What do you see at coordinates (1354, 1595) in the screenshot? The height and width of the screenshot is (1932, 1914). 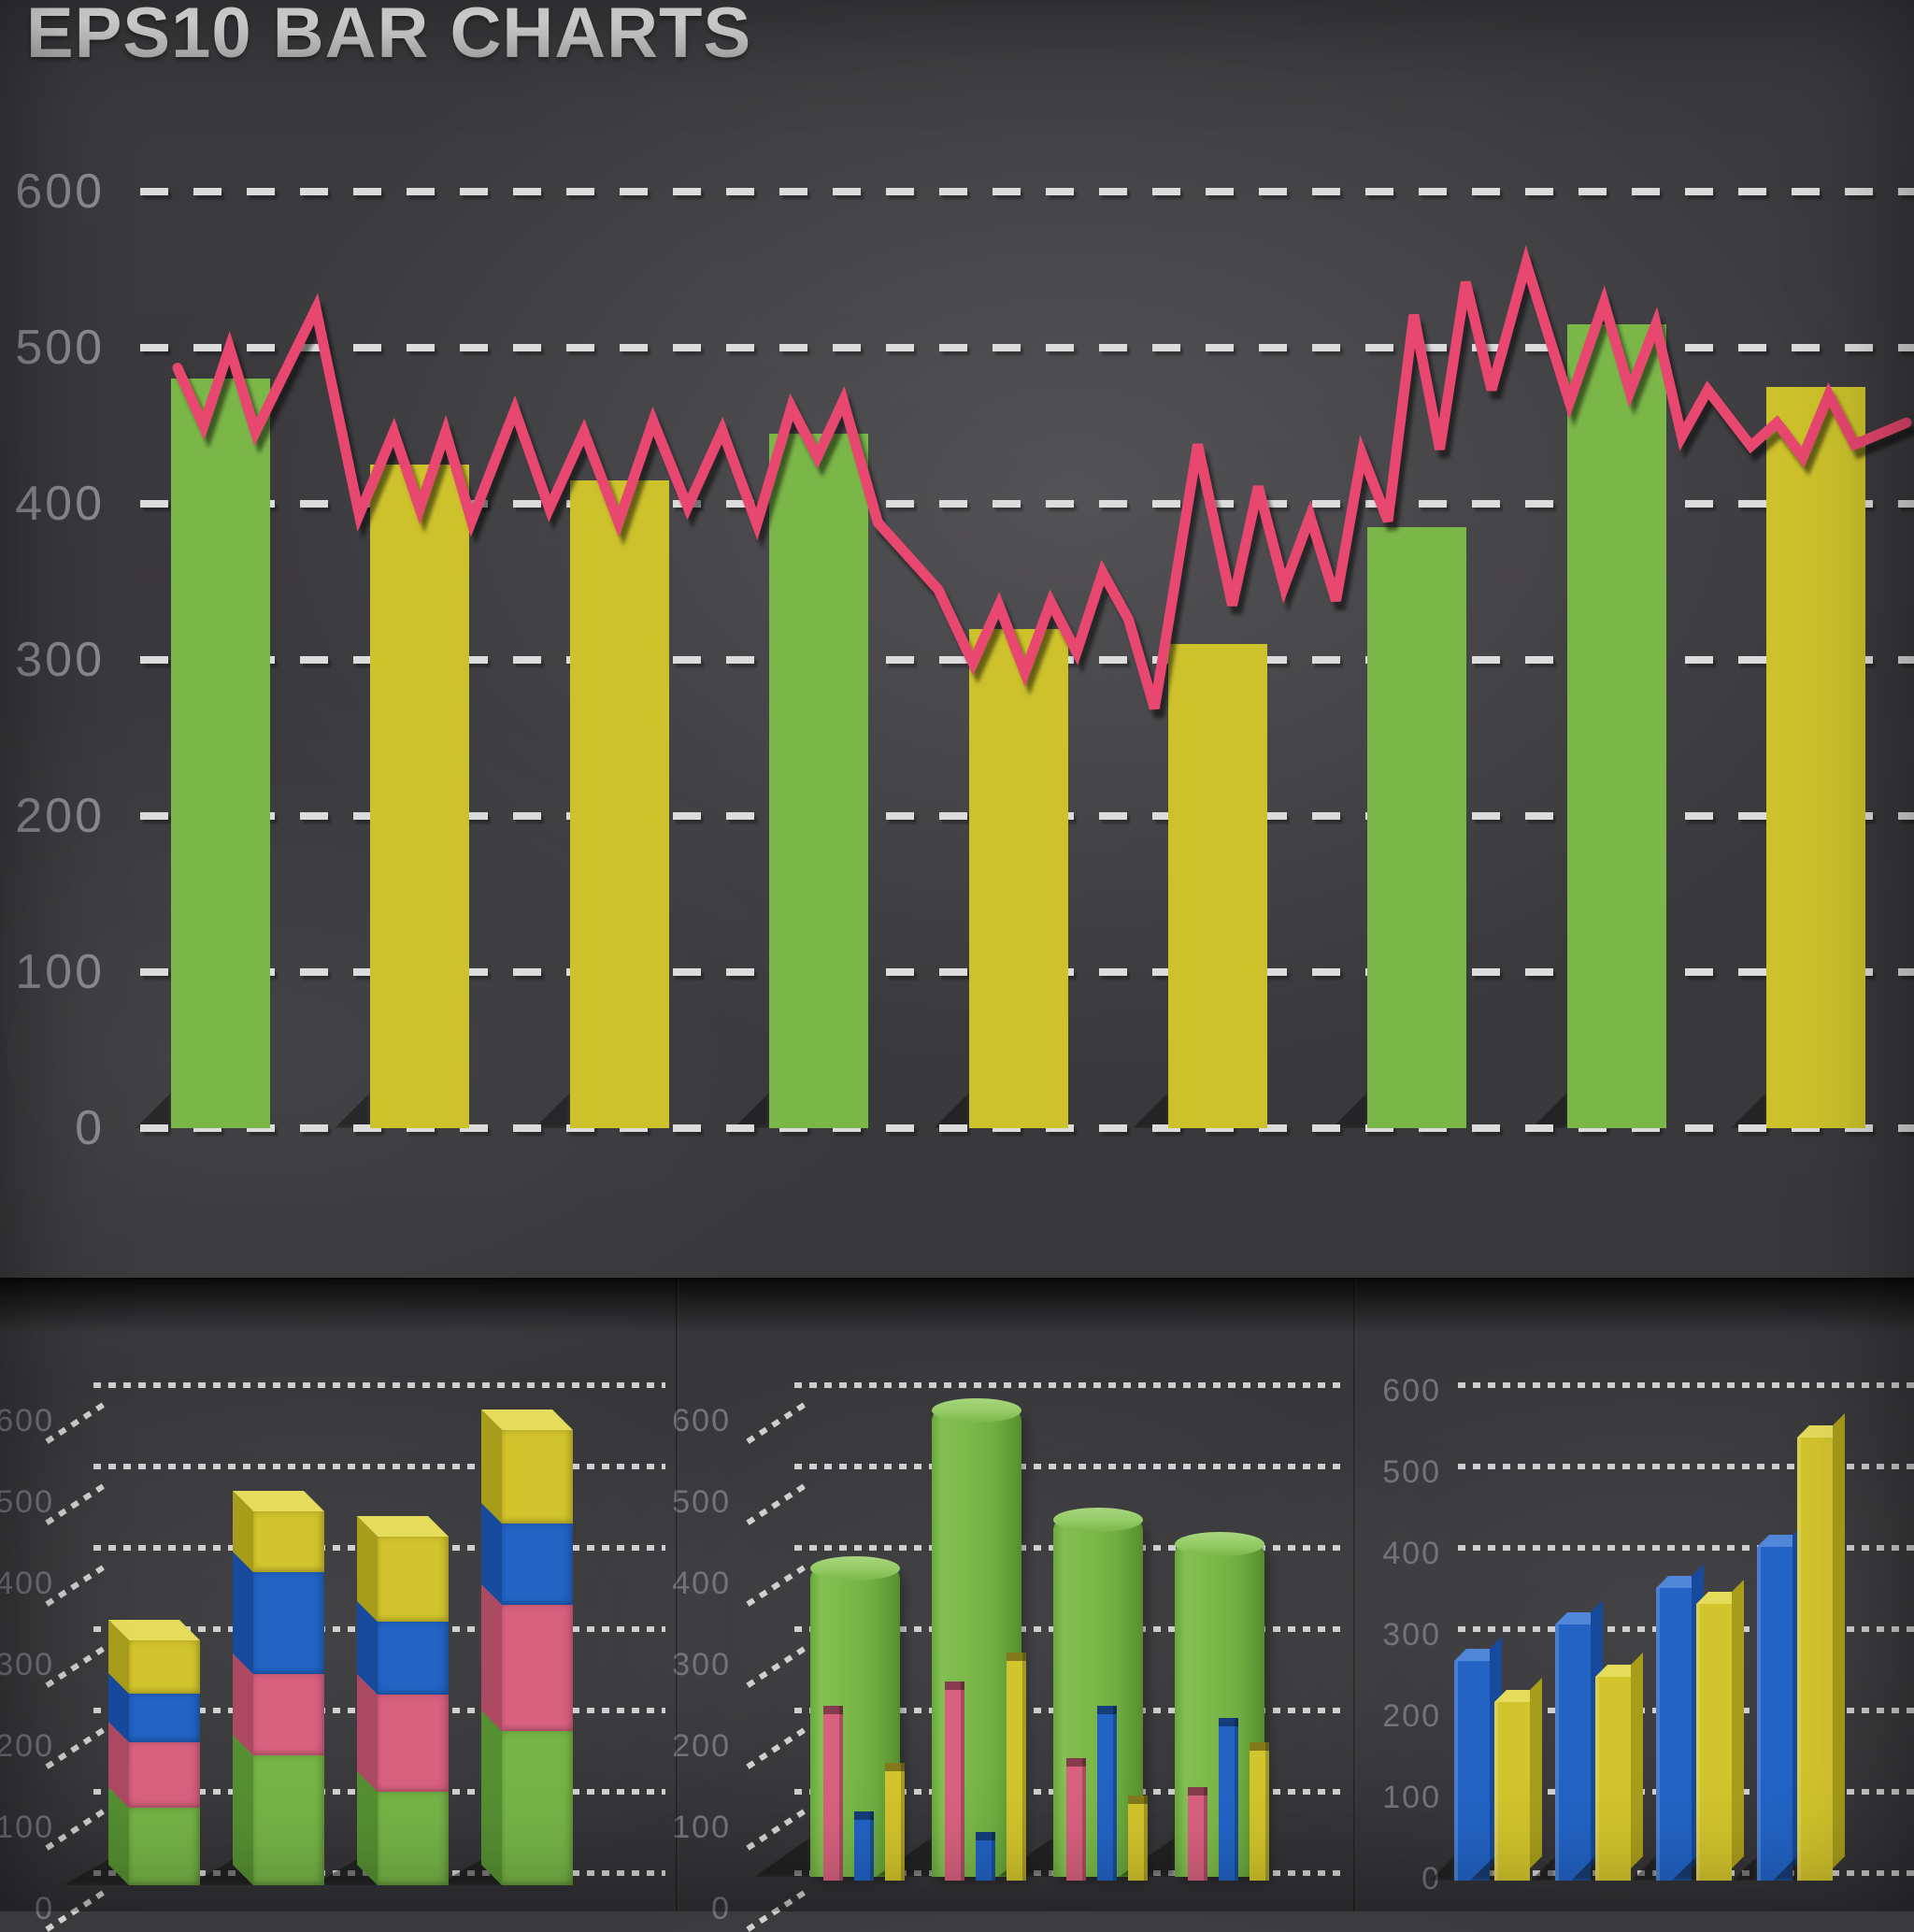 I see `panel-divider-right` at bounding box center [1354, 1595].